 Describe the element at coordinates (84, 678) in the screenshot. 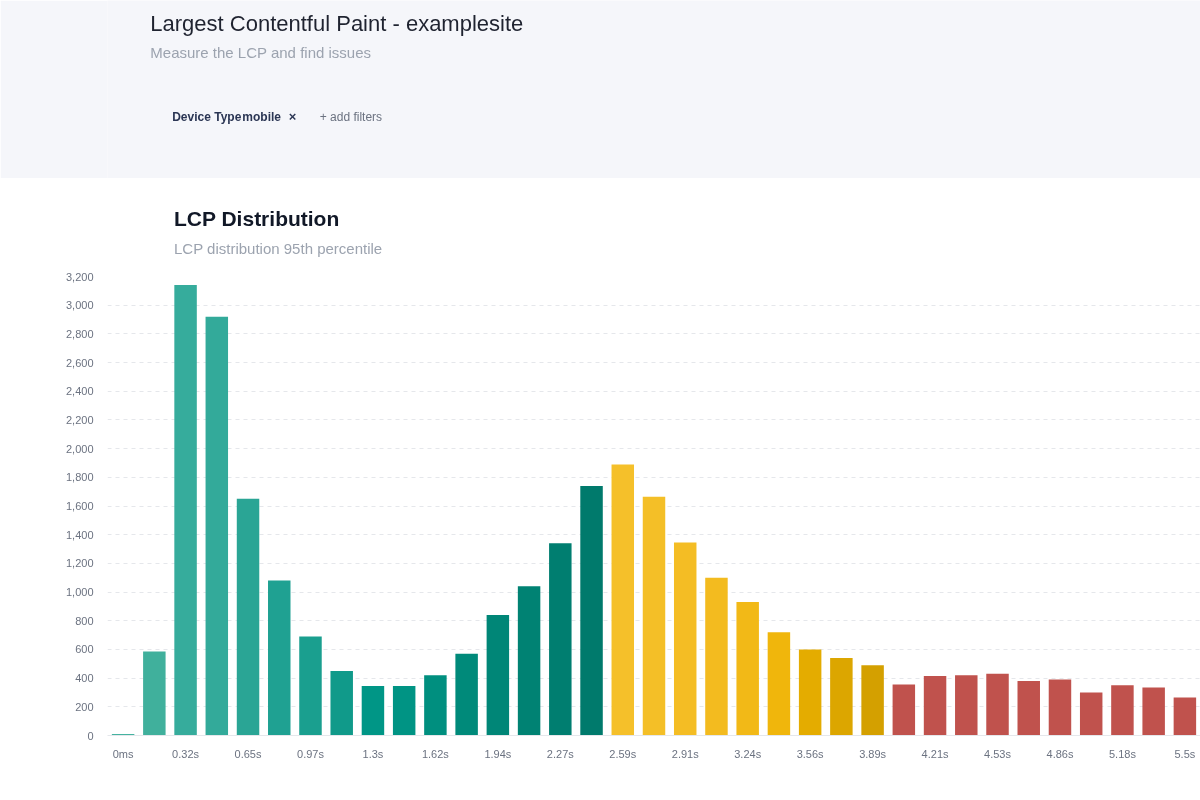

I see `y-tick-label: 400` at that location.